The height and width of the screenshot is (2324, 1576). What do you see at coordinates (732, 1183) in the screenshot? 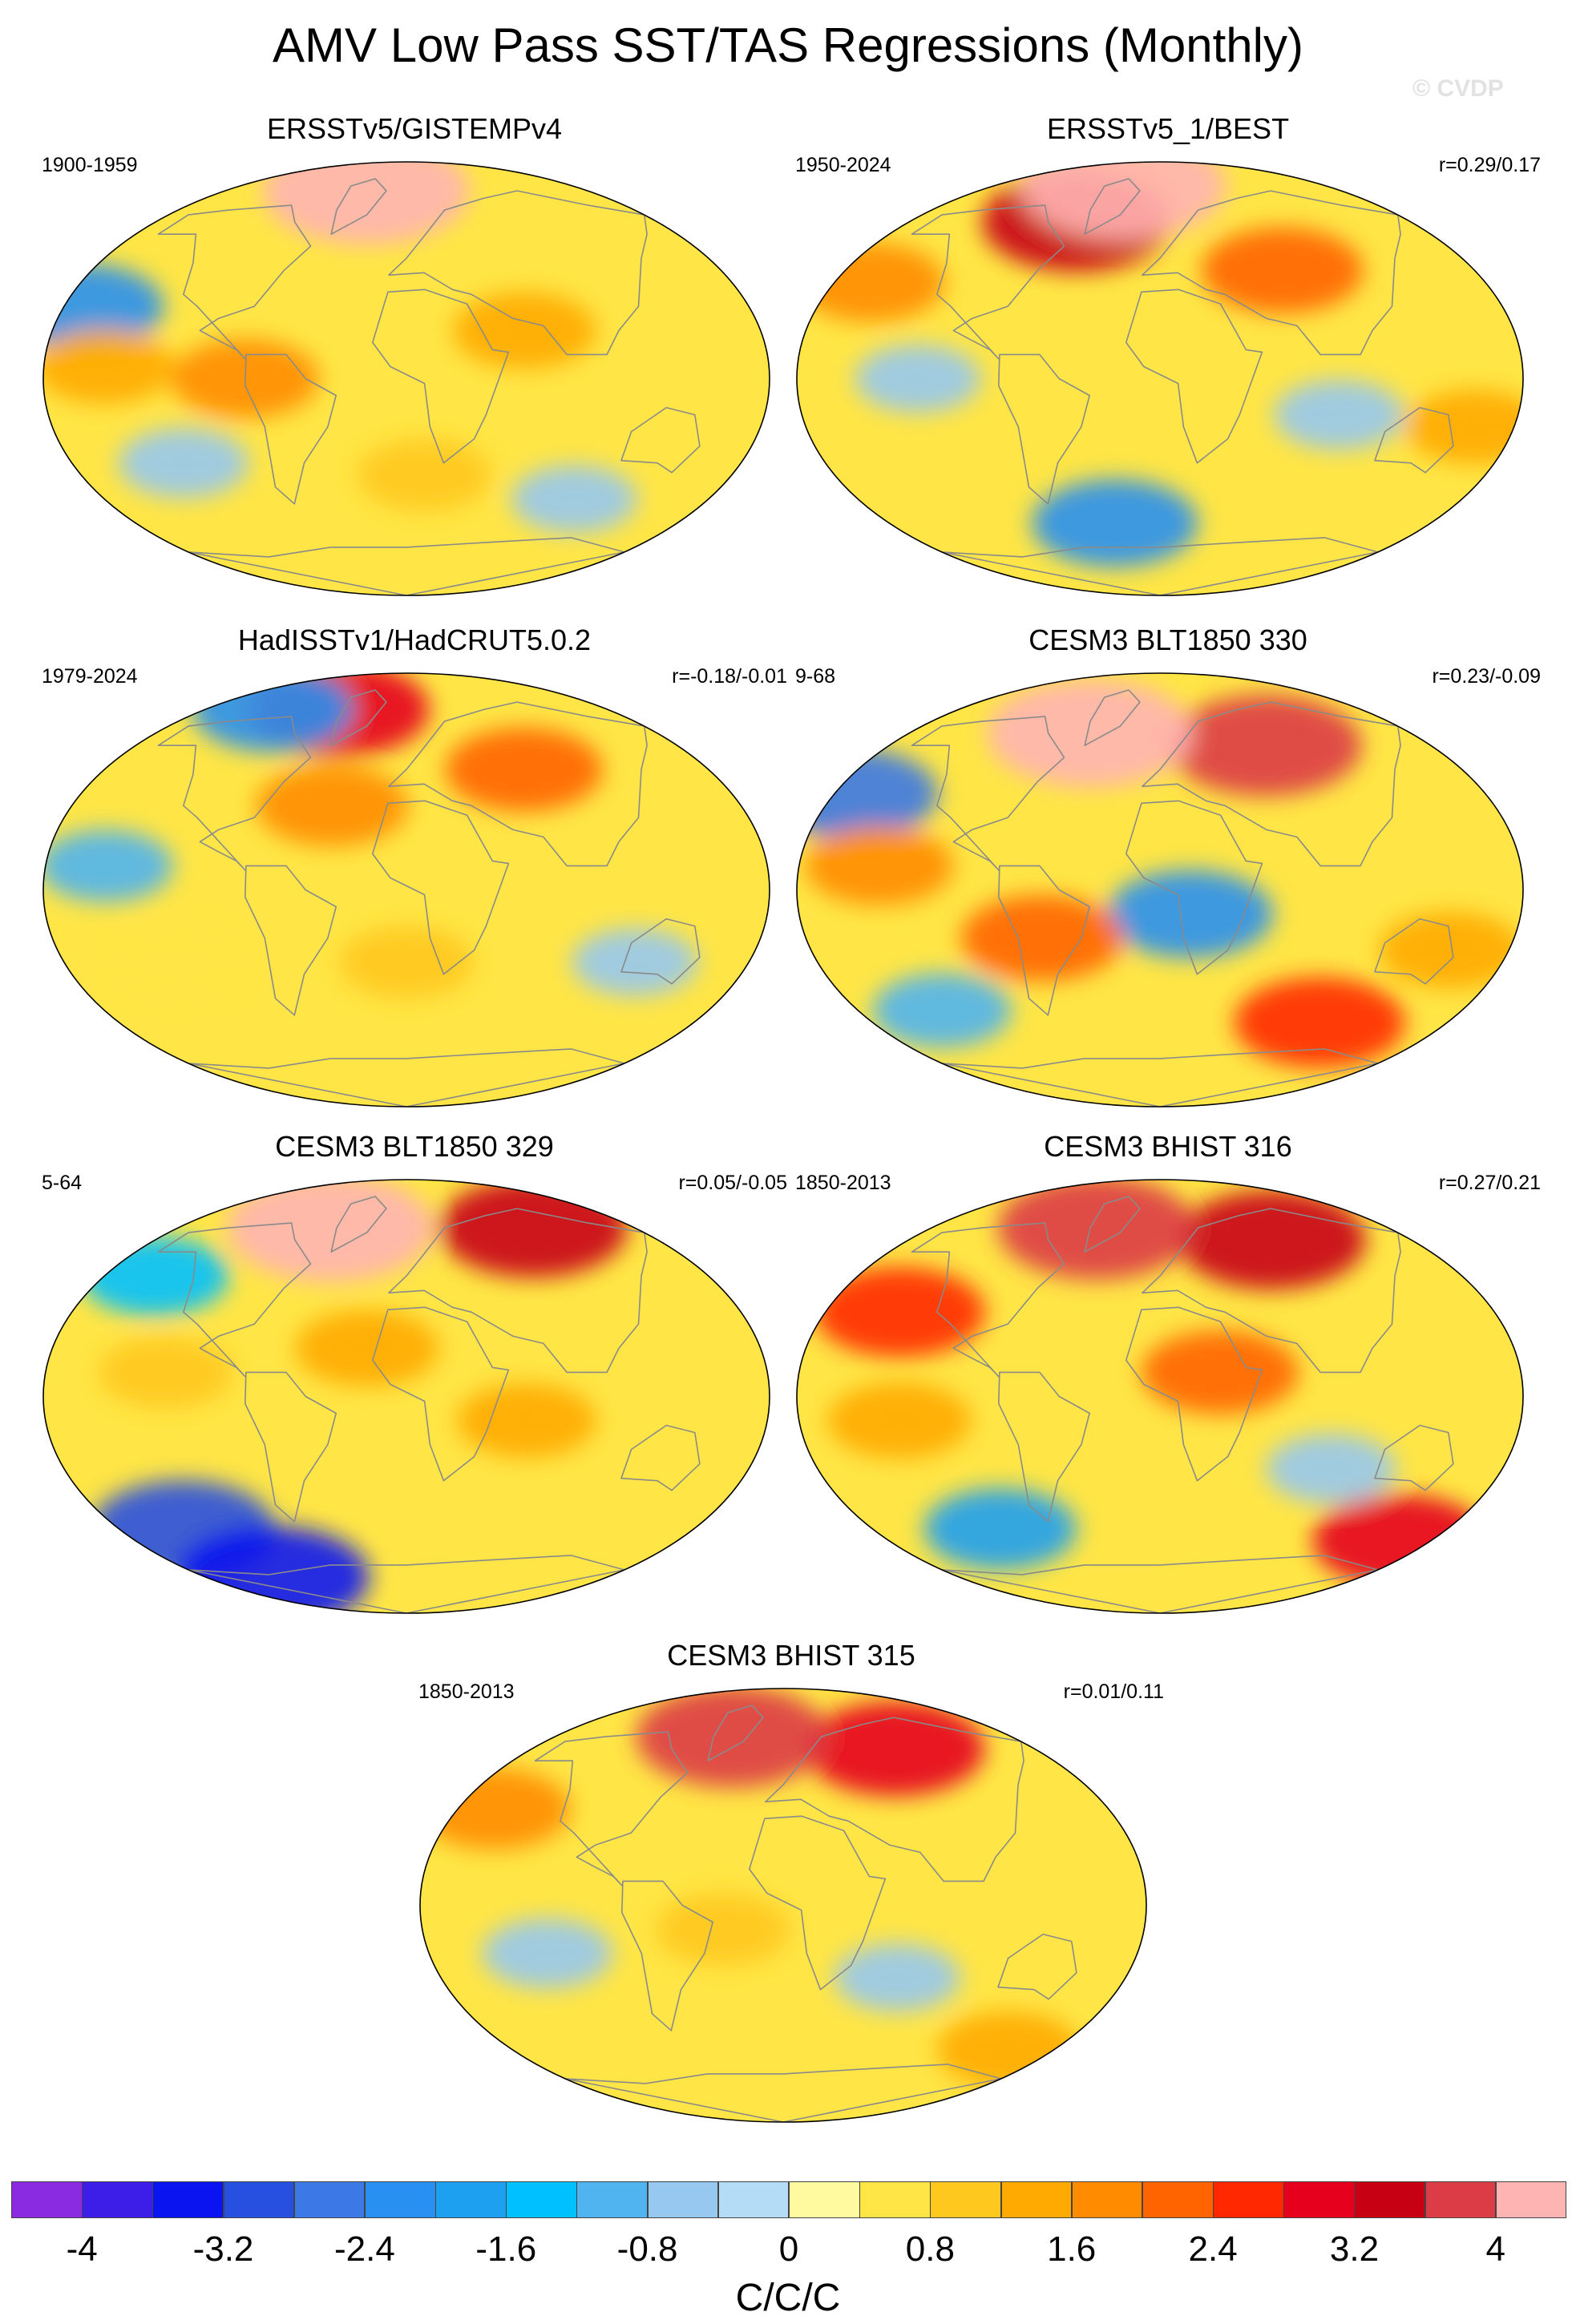
I see `panel-correlation: r=0.05/-0.05` at bounding box center [732, 1183].